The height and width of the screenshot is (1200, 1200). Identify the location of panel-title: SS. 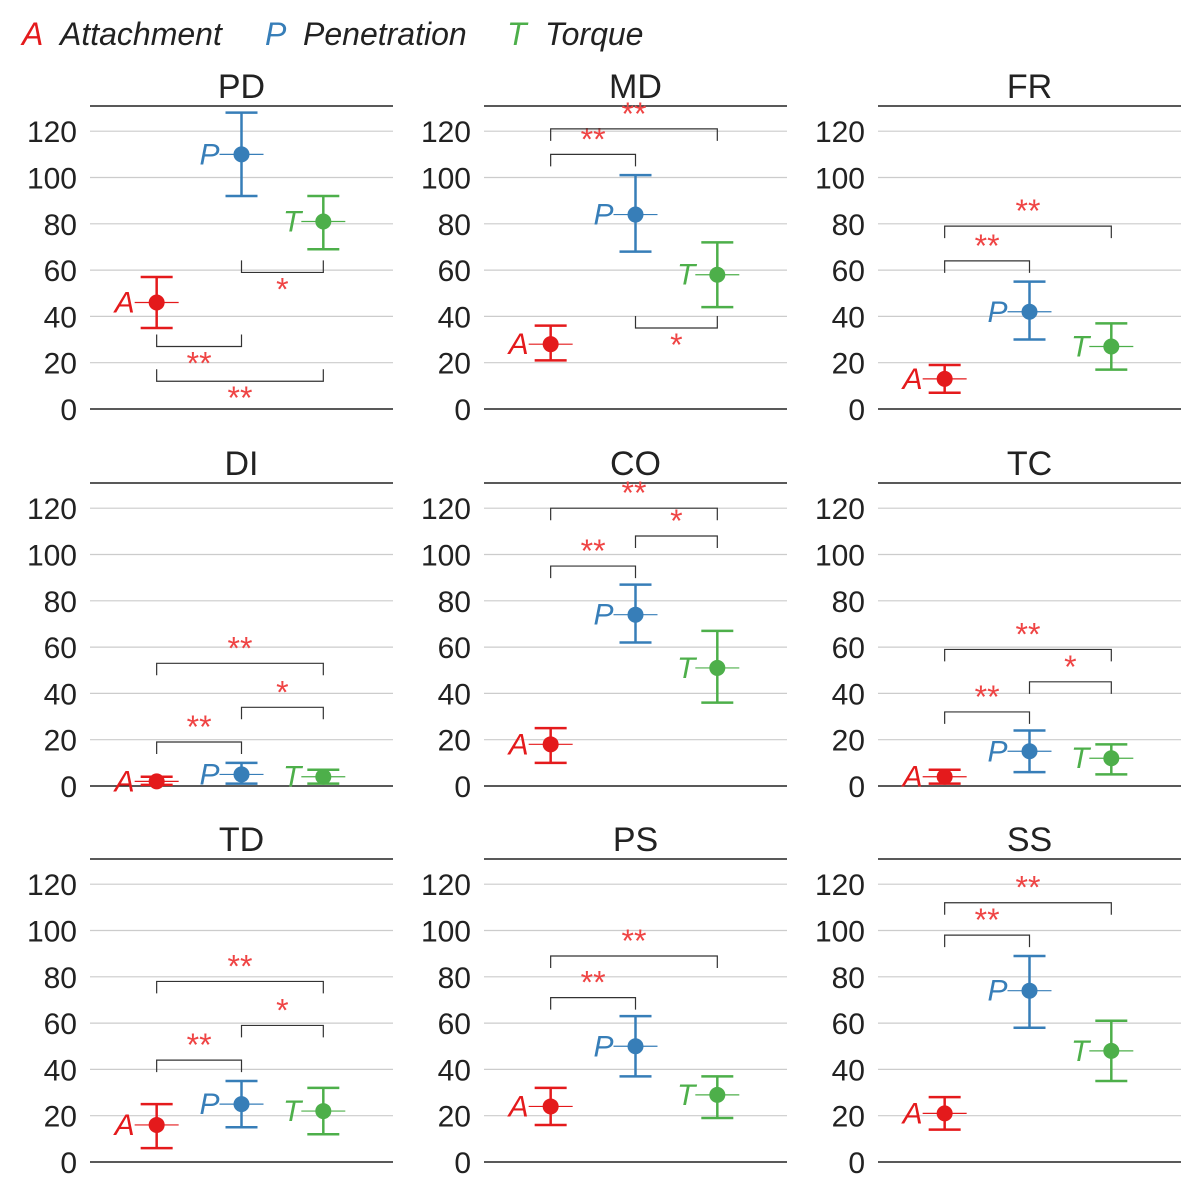
(1029, 840).